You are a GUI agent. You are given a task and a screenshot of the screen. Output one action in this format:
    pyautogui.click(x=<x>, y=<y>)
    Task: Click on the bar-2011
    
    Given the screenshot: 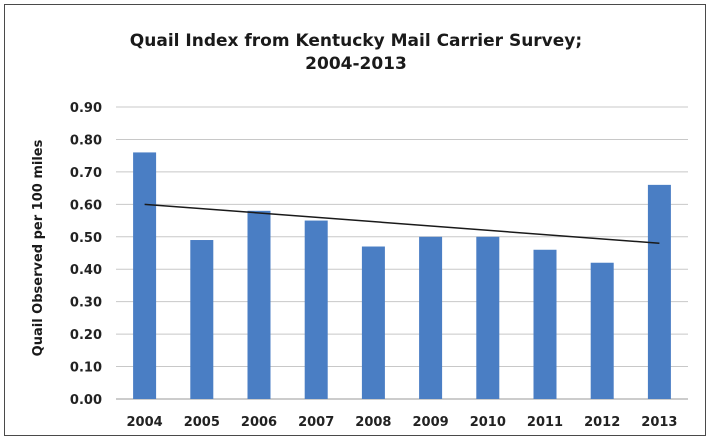 What is the action you would take?
    pyautogui.click(x=545, y=324)
    